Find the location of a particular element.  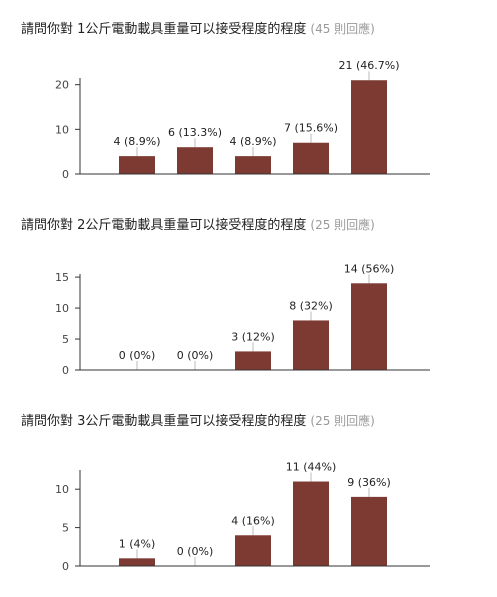

response-count: (45 則回應) is located at coordinates (342, 29).